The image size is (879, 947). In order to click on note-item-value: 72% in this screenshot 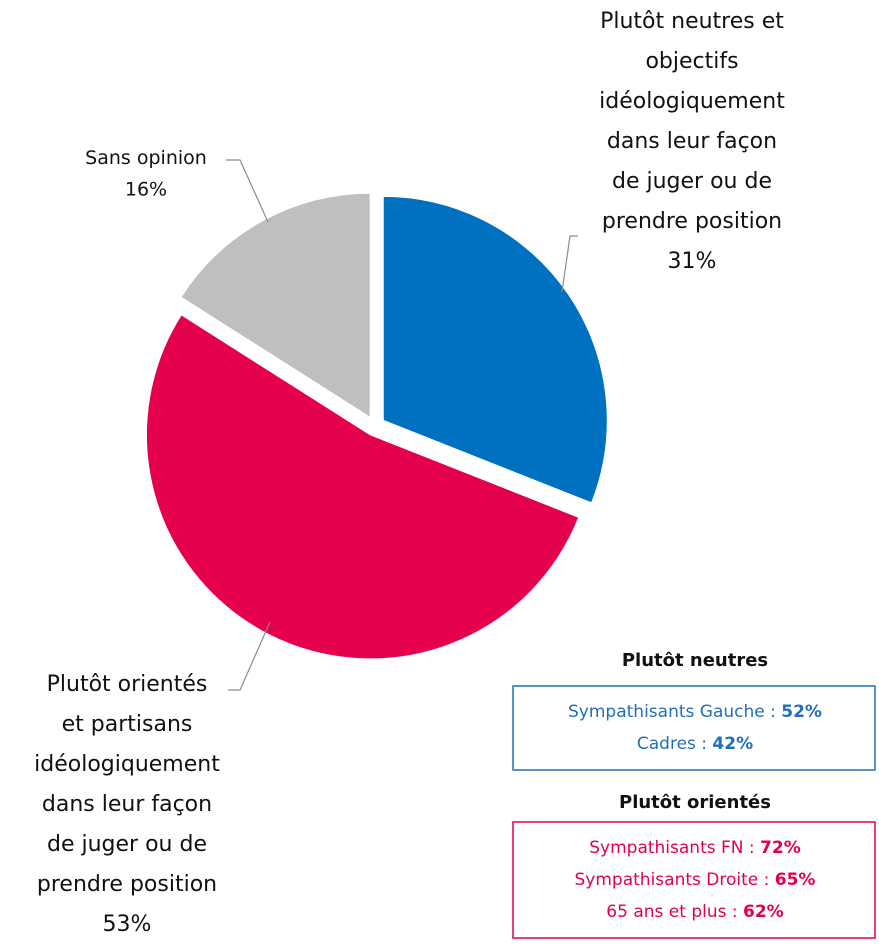, I will do `click(780, 848)`.